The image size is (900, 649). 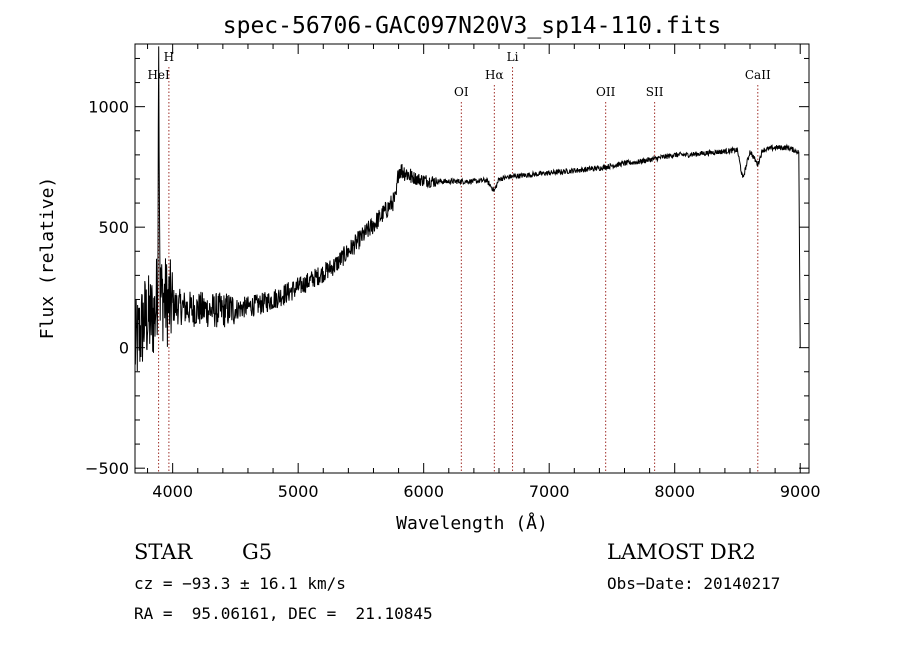 What do you see at coordinates (108, 107) in the screenshot?
I see `y-tick-label: 1000` at bounding box center [108, 107].